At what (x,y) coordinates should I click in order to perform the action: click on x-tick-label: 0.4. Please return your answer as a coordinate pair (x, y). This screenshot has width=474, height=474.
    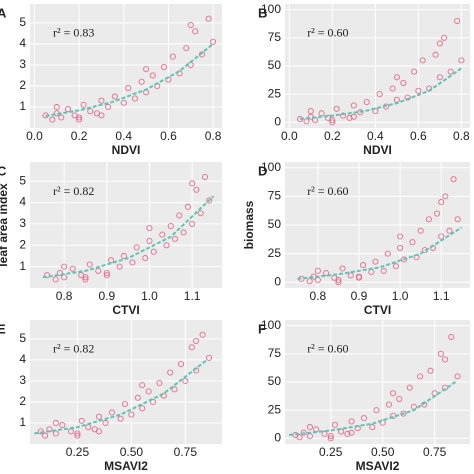
    Looking at the image, I should click on (375, 136).